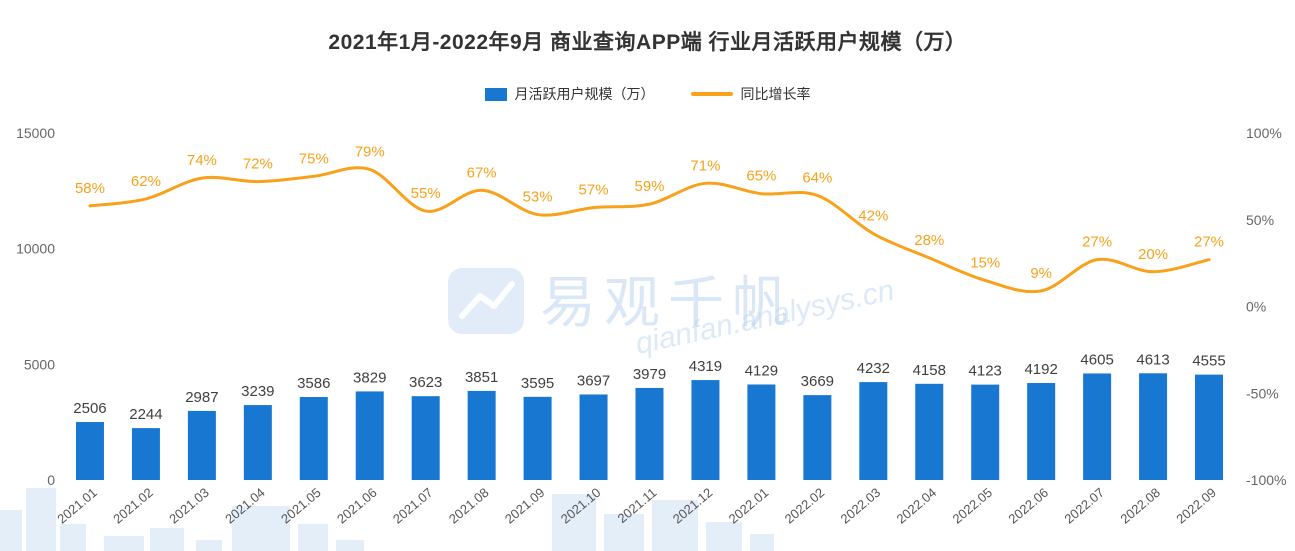 The height and width of the screenshot is (551, 1295). Describe the element at coordinates (1256, 307) in the screenshot. I see `y-tick-label-right: 0%` at that location.